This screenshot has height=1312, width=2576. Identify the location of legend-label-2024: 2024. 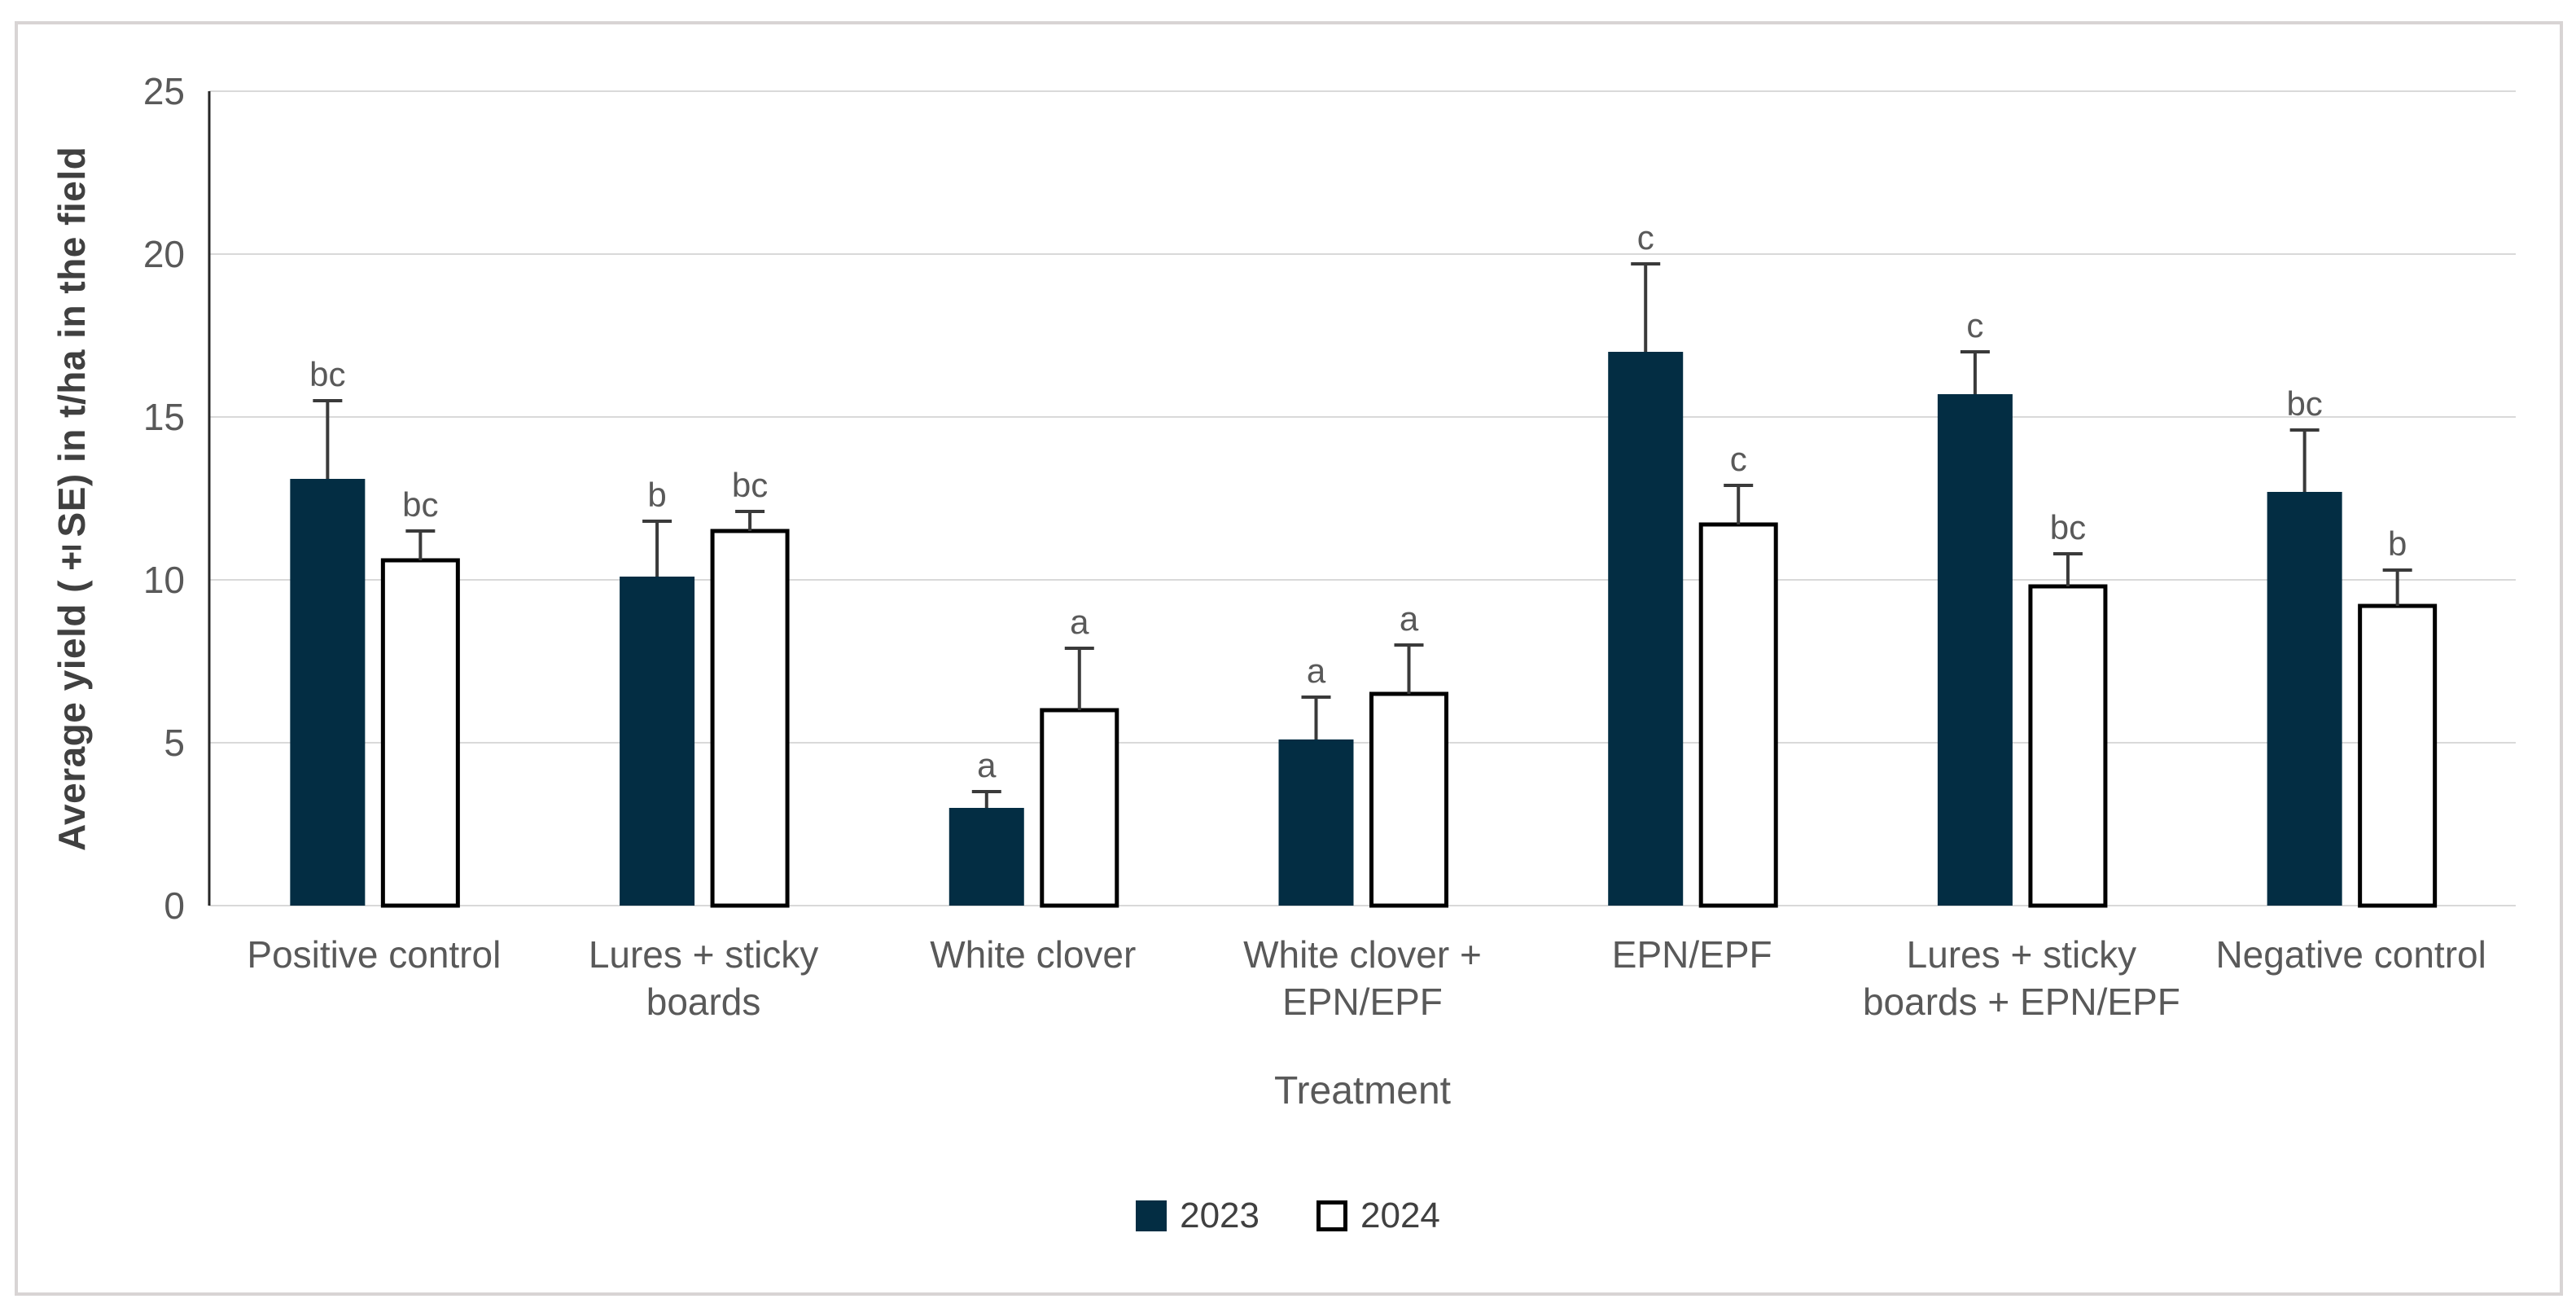
(1400, 1215).